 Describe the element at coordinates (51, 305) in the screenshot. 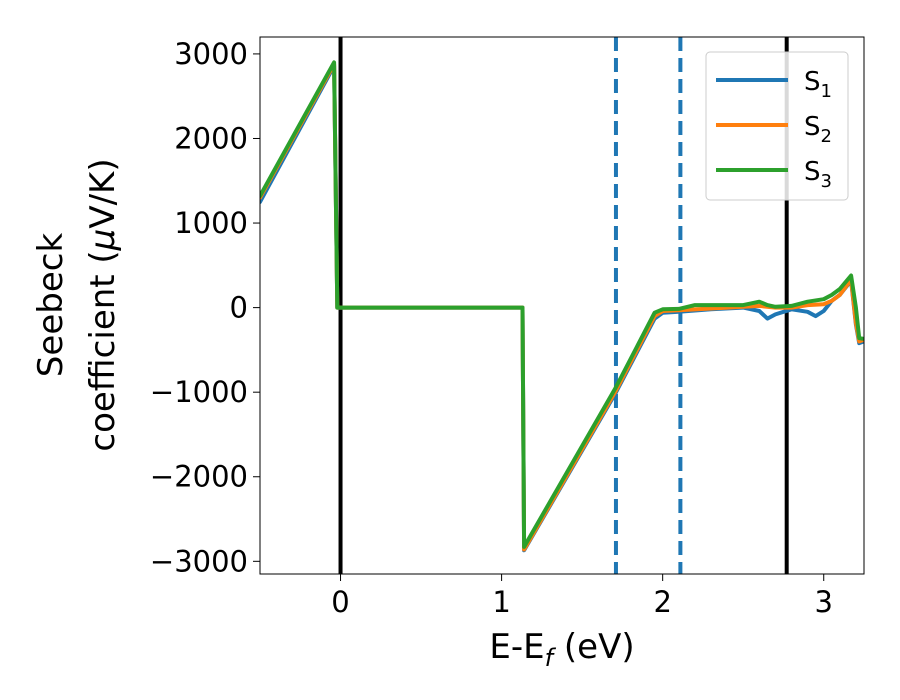

I see `y-axis-label-line1: Seebeck` at that location.